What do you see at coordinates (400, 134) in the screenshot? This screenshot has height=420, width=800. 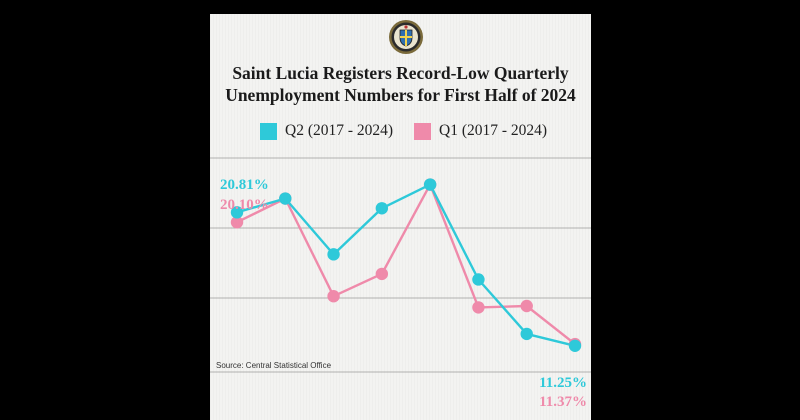 I see `legend: Q2 (2017 - 2024) Q1 (2017 - 2024)` at bounding box center [400, 134].